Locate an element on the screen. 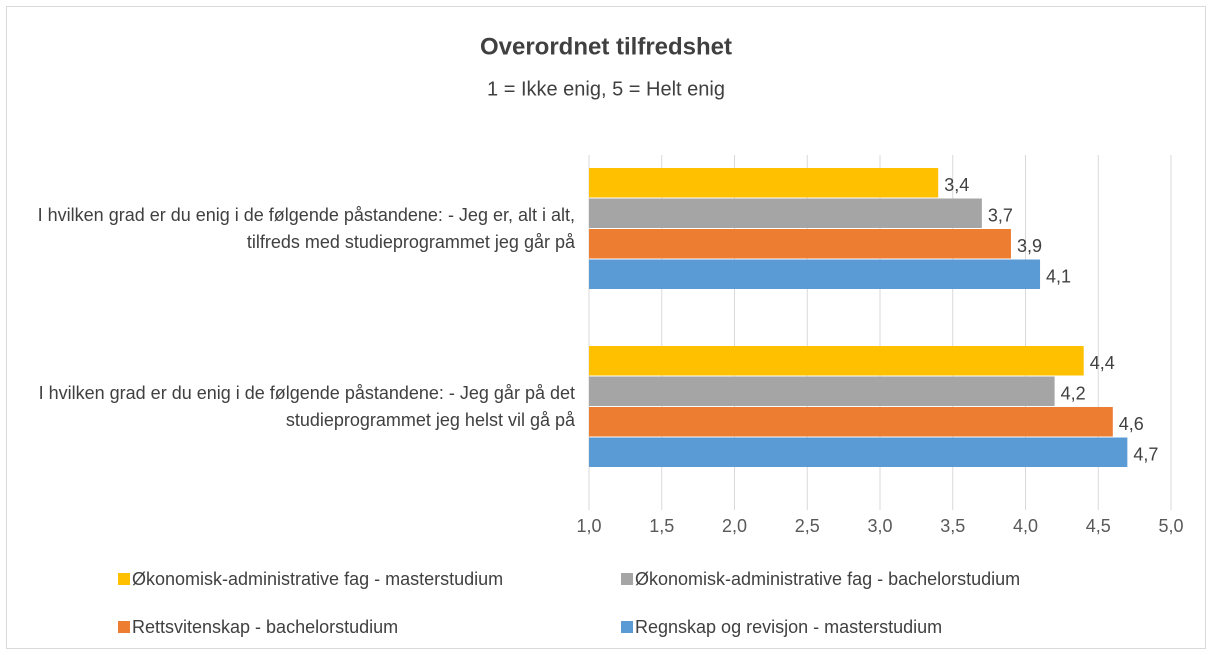  x-tick-label: 5,0 is located at coordinates (1170, 526).